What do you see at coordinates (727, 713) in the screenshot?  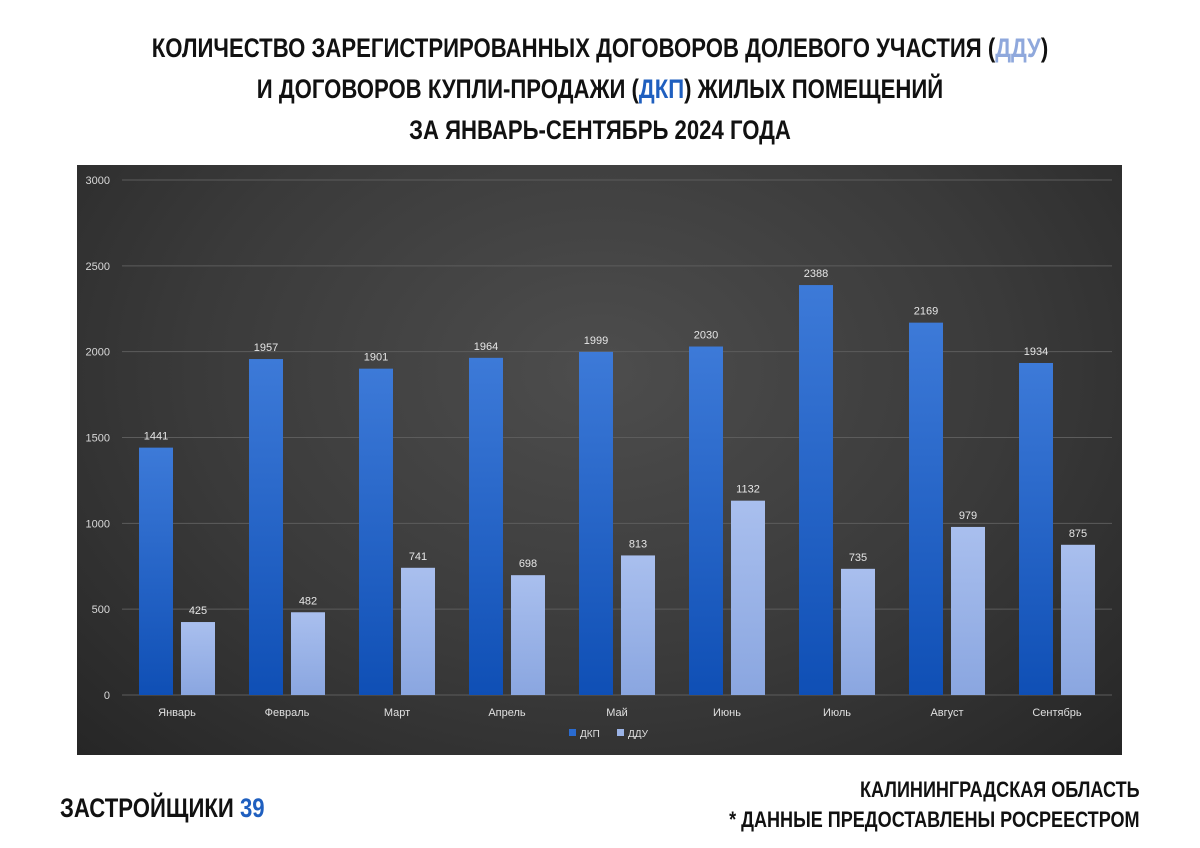 I see `x-tick-label: Июнь` at bounding box center [727, 713].